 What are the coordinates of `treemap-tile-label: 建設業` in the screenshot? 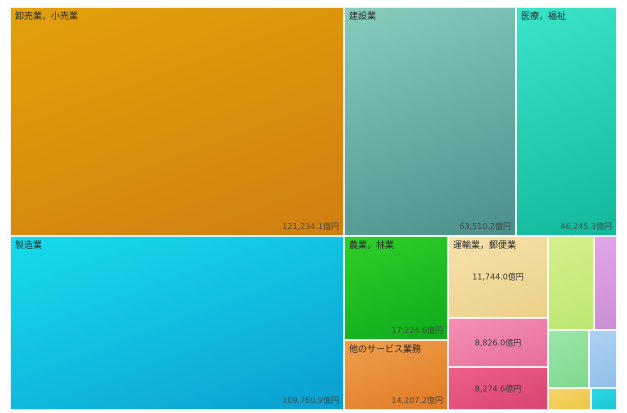 It's located at (363, 17).